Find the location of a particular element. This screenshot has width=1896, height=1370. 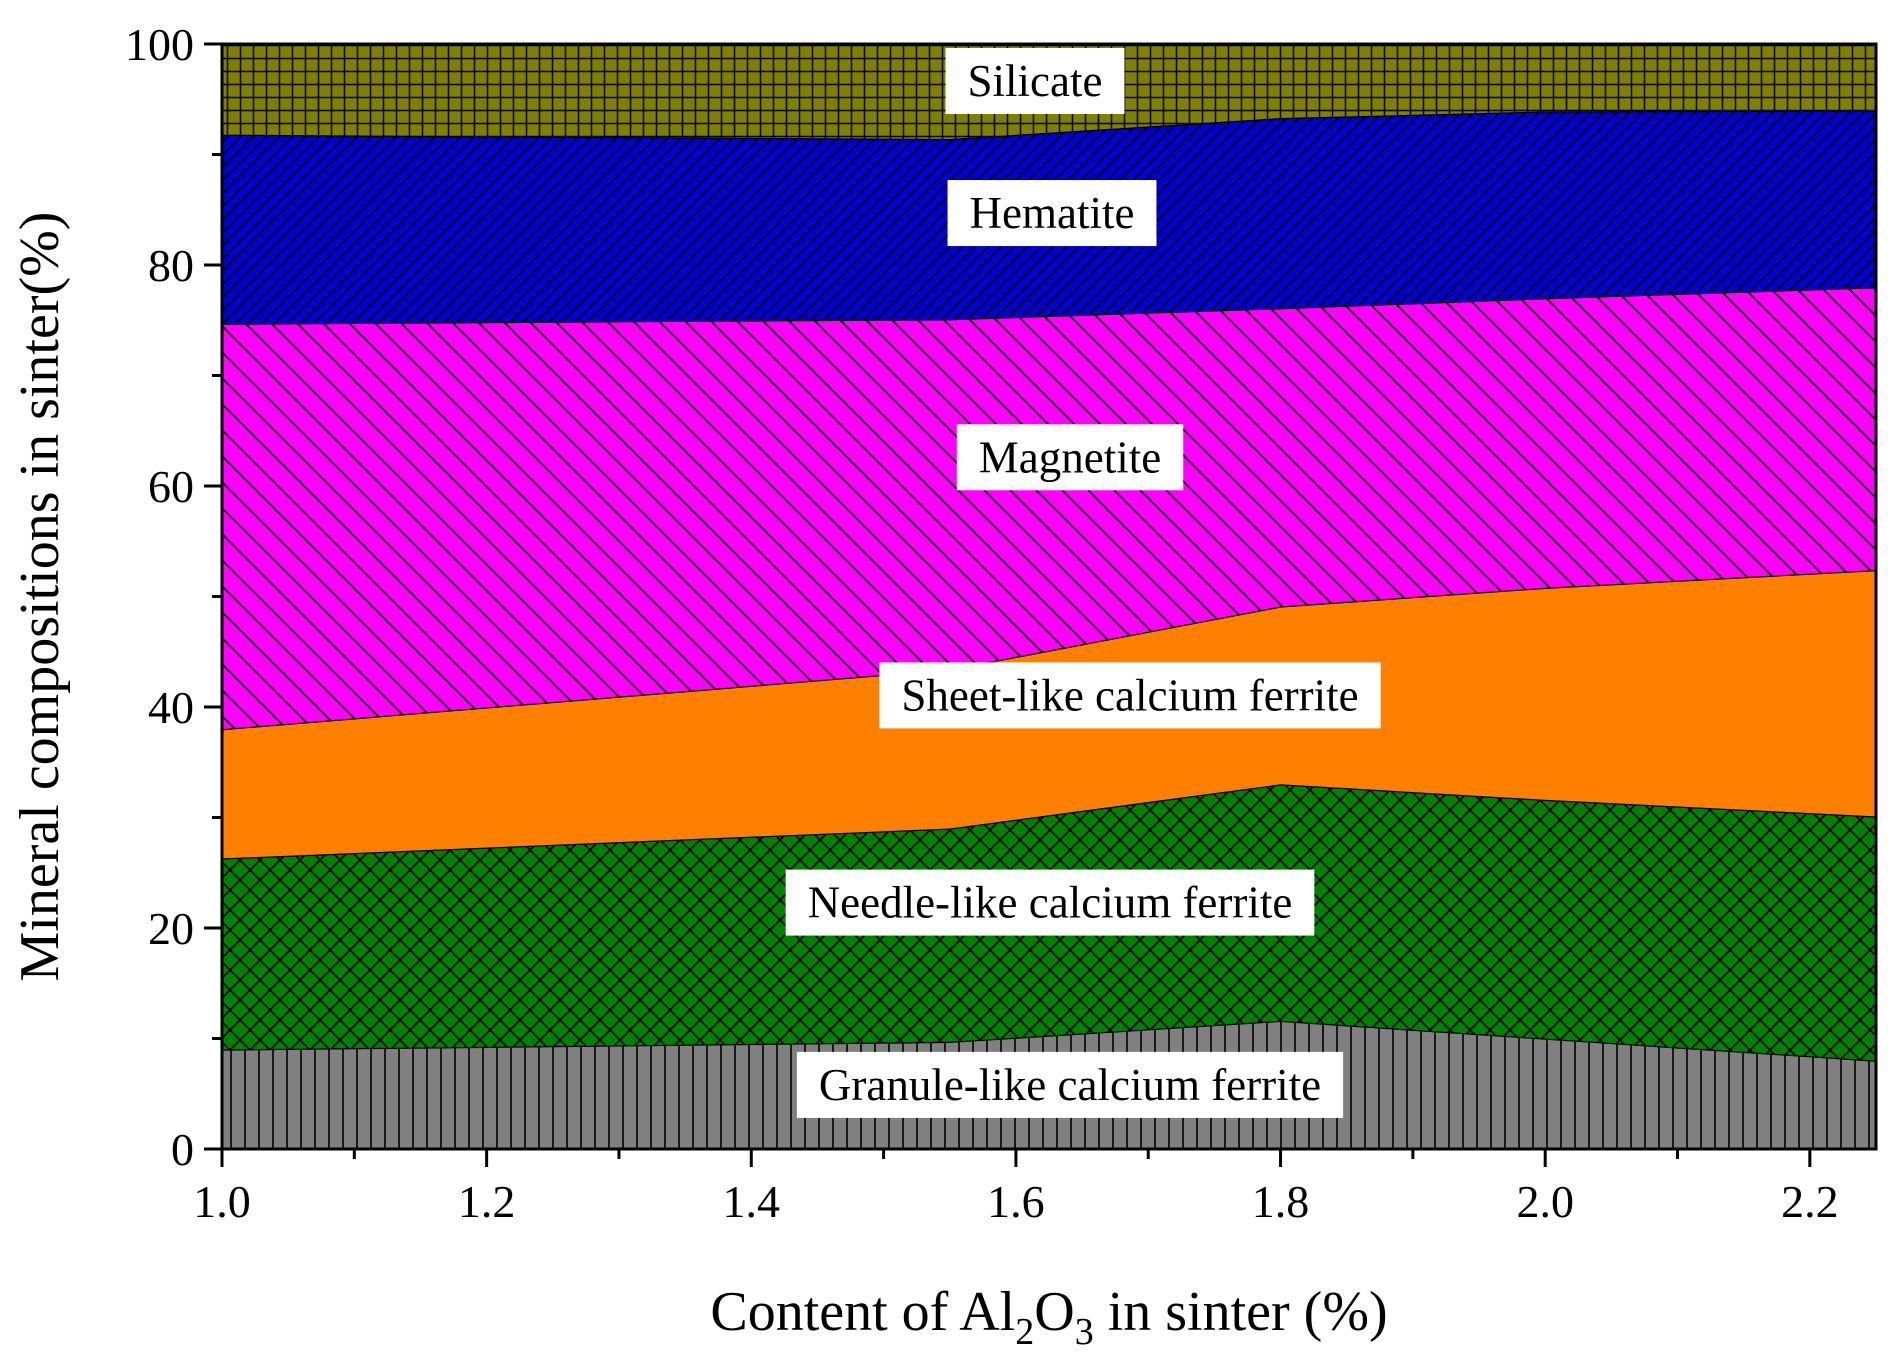

y-tick-label: 60 is located at coordinates (171, 486).